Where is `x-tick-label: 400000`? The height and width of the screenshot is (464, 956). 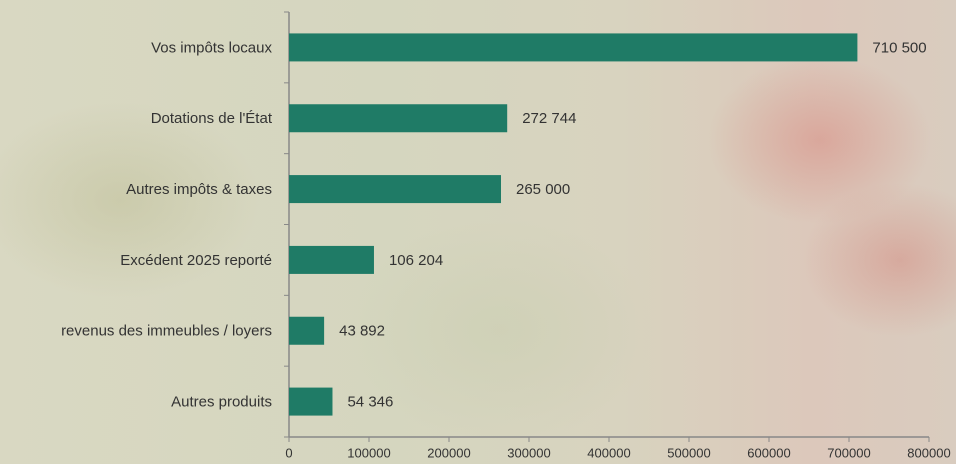
x-tick-label: 400000 is located at coordinates (608, 452).